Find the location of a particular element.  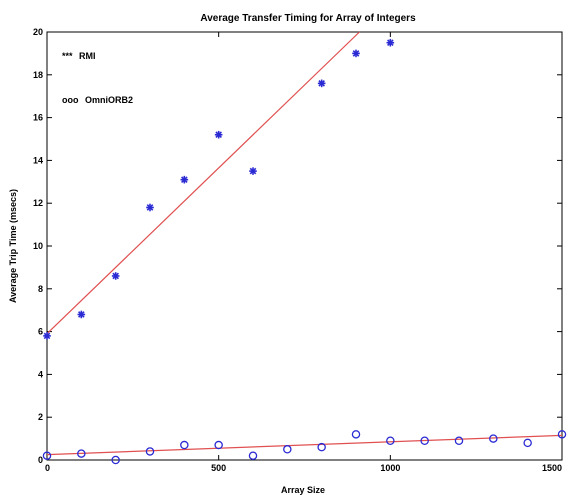

y-tick-label: 10 is located at coordinates (38, 246).